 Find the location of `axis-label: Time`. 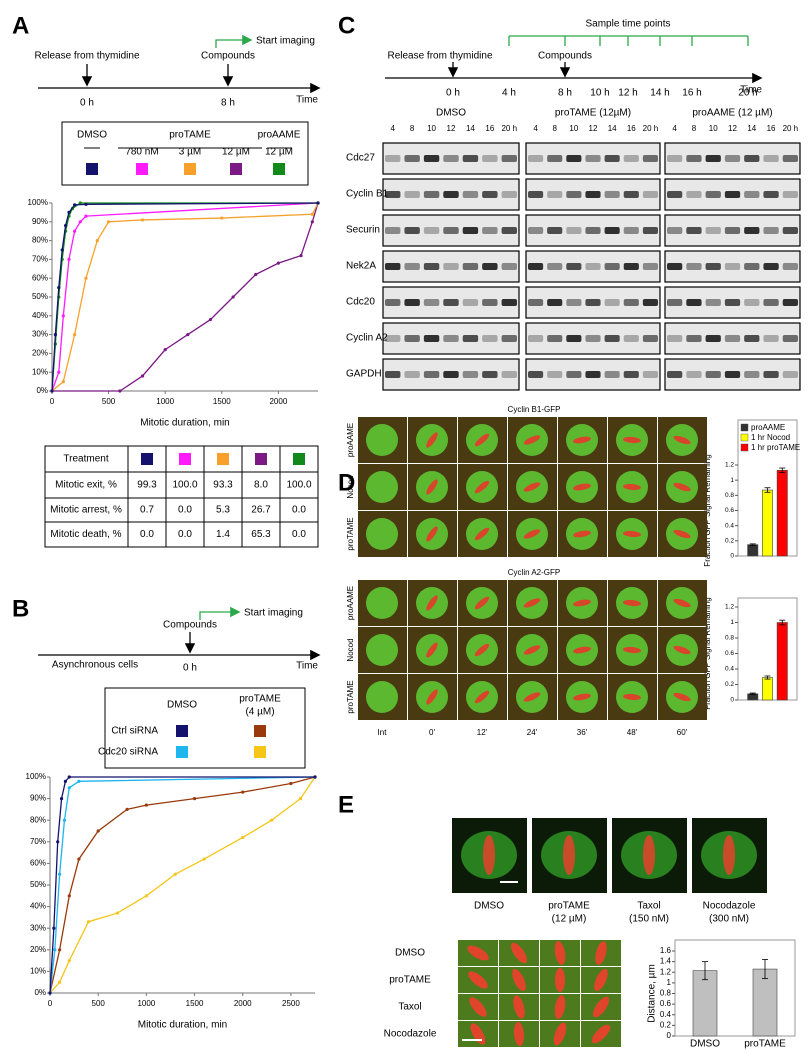

axis-label: Time is located at coordinates (751, 90).